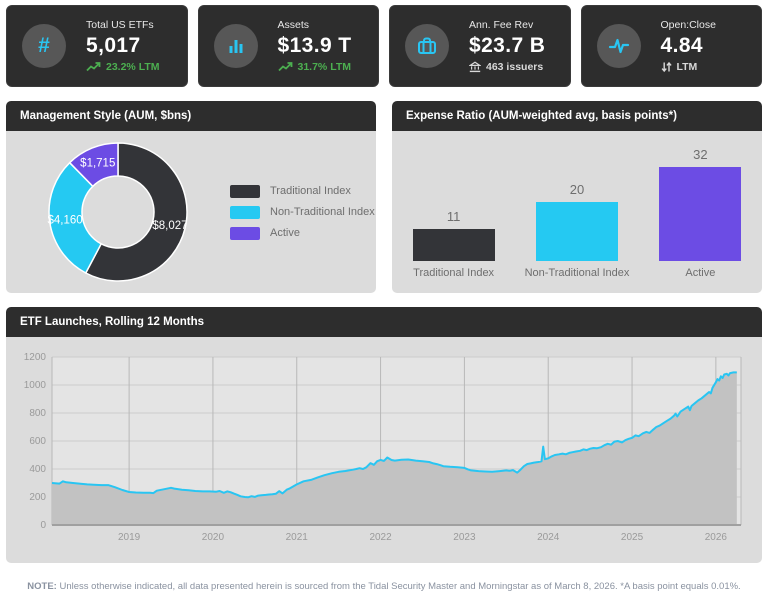 This screenshot has height=608, width=768. Describe the element at coordinates (577, 189) in the screenshot. I see `bar-value-label: 20` at that location.